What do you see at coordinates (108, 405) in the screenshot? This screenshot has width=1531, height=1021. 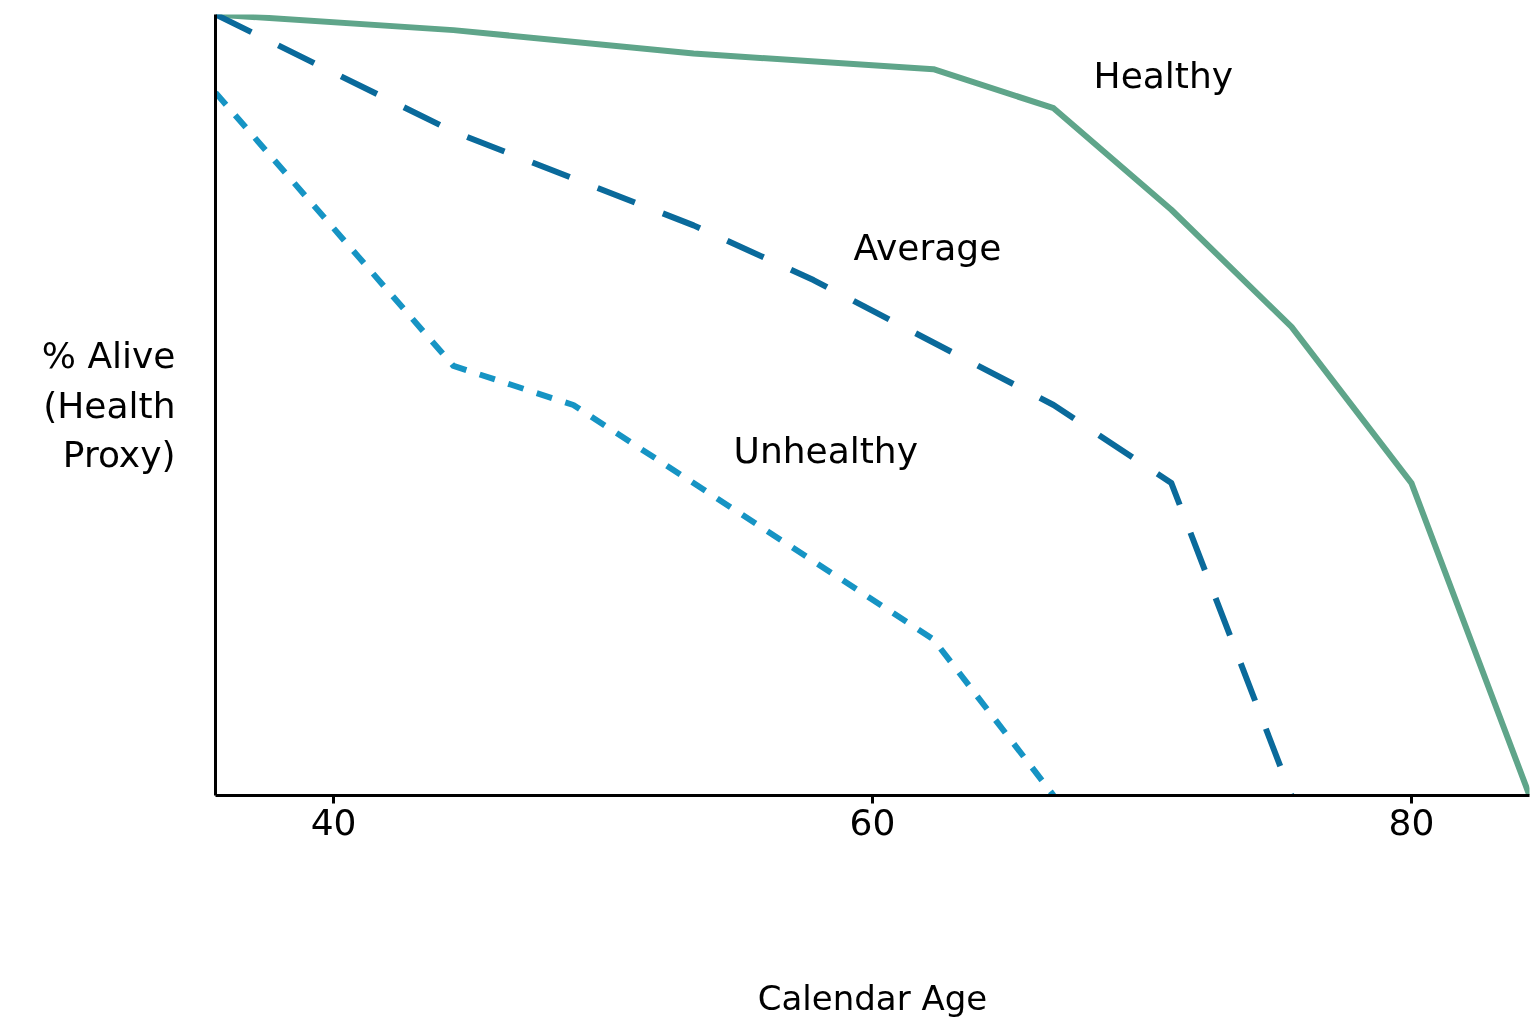 I see `y-axis-title: % Alive (Health Proxy)` at bounding box center [108, 405].